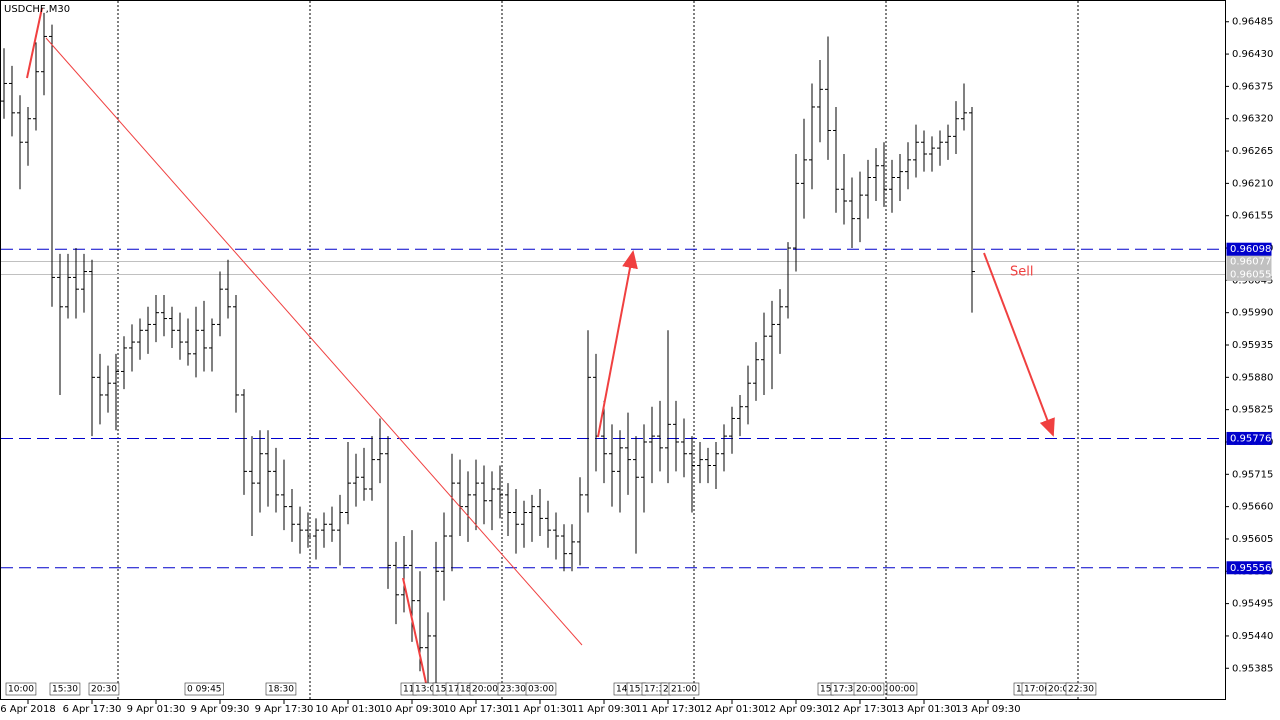 This screenshot has width=1280, height=720. What do you see at coordinates (425, 690) in the screenshot?
I see `time-marker: 13:0` at bounding box center [425, 690].